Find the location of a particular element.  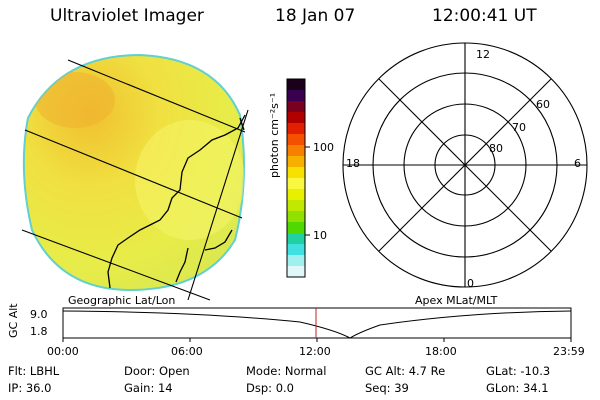

mlt-label-12: 12 is located at coordinates (483, 54).